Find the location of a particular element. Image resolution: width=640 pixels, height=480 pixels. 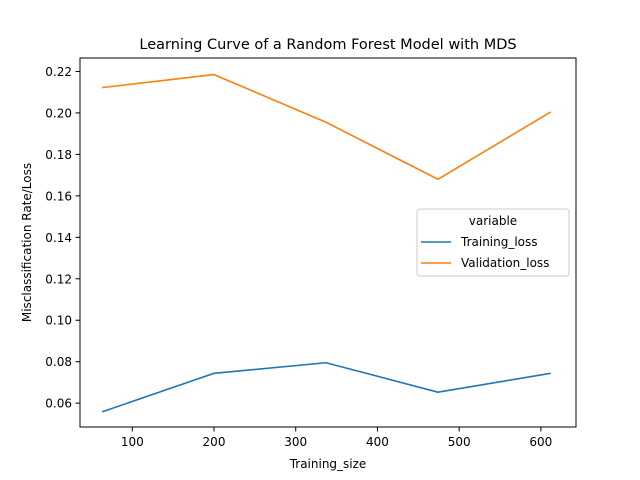

y-tick-label: 0.16 is located at coordinates (58, 196).